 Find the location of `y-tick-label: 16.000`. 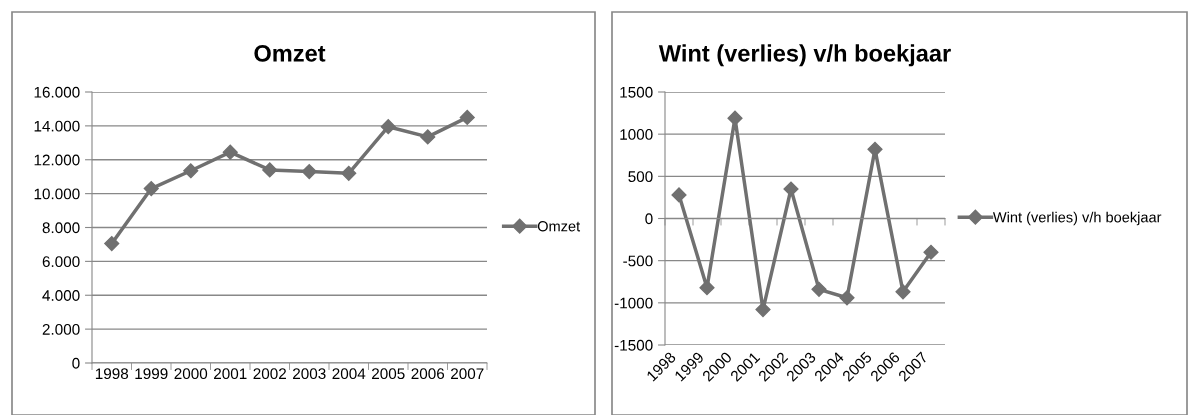

y-tick-label: 16.000 is located at coordinates (57, 92).